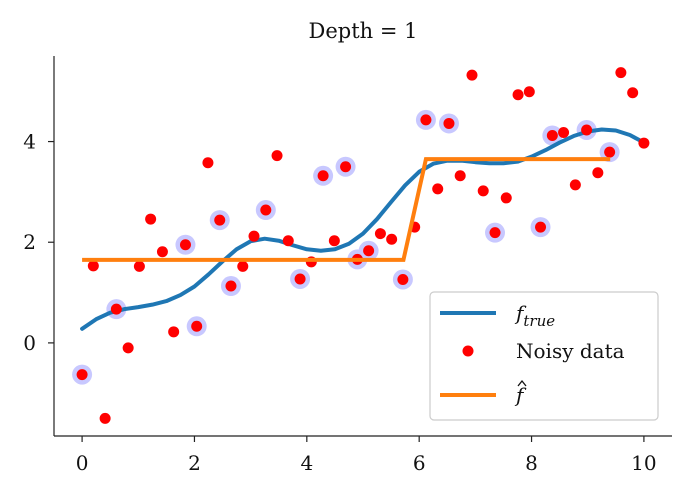  What do you see at coordinates (29, 343) in the screenshot?
I see `y-tick-label: 0` at bounding box center [29, 343].